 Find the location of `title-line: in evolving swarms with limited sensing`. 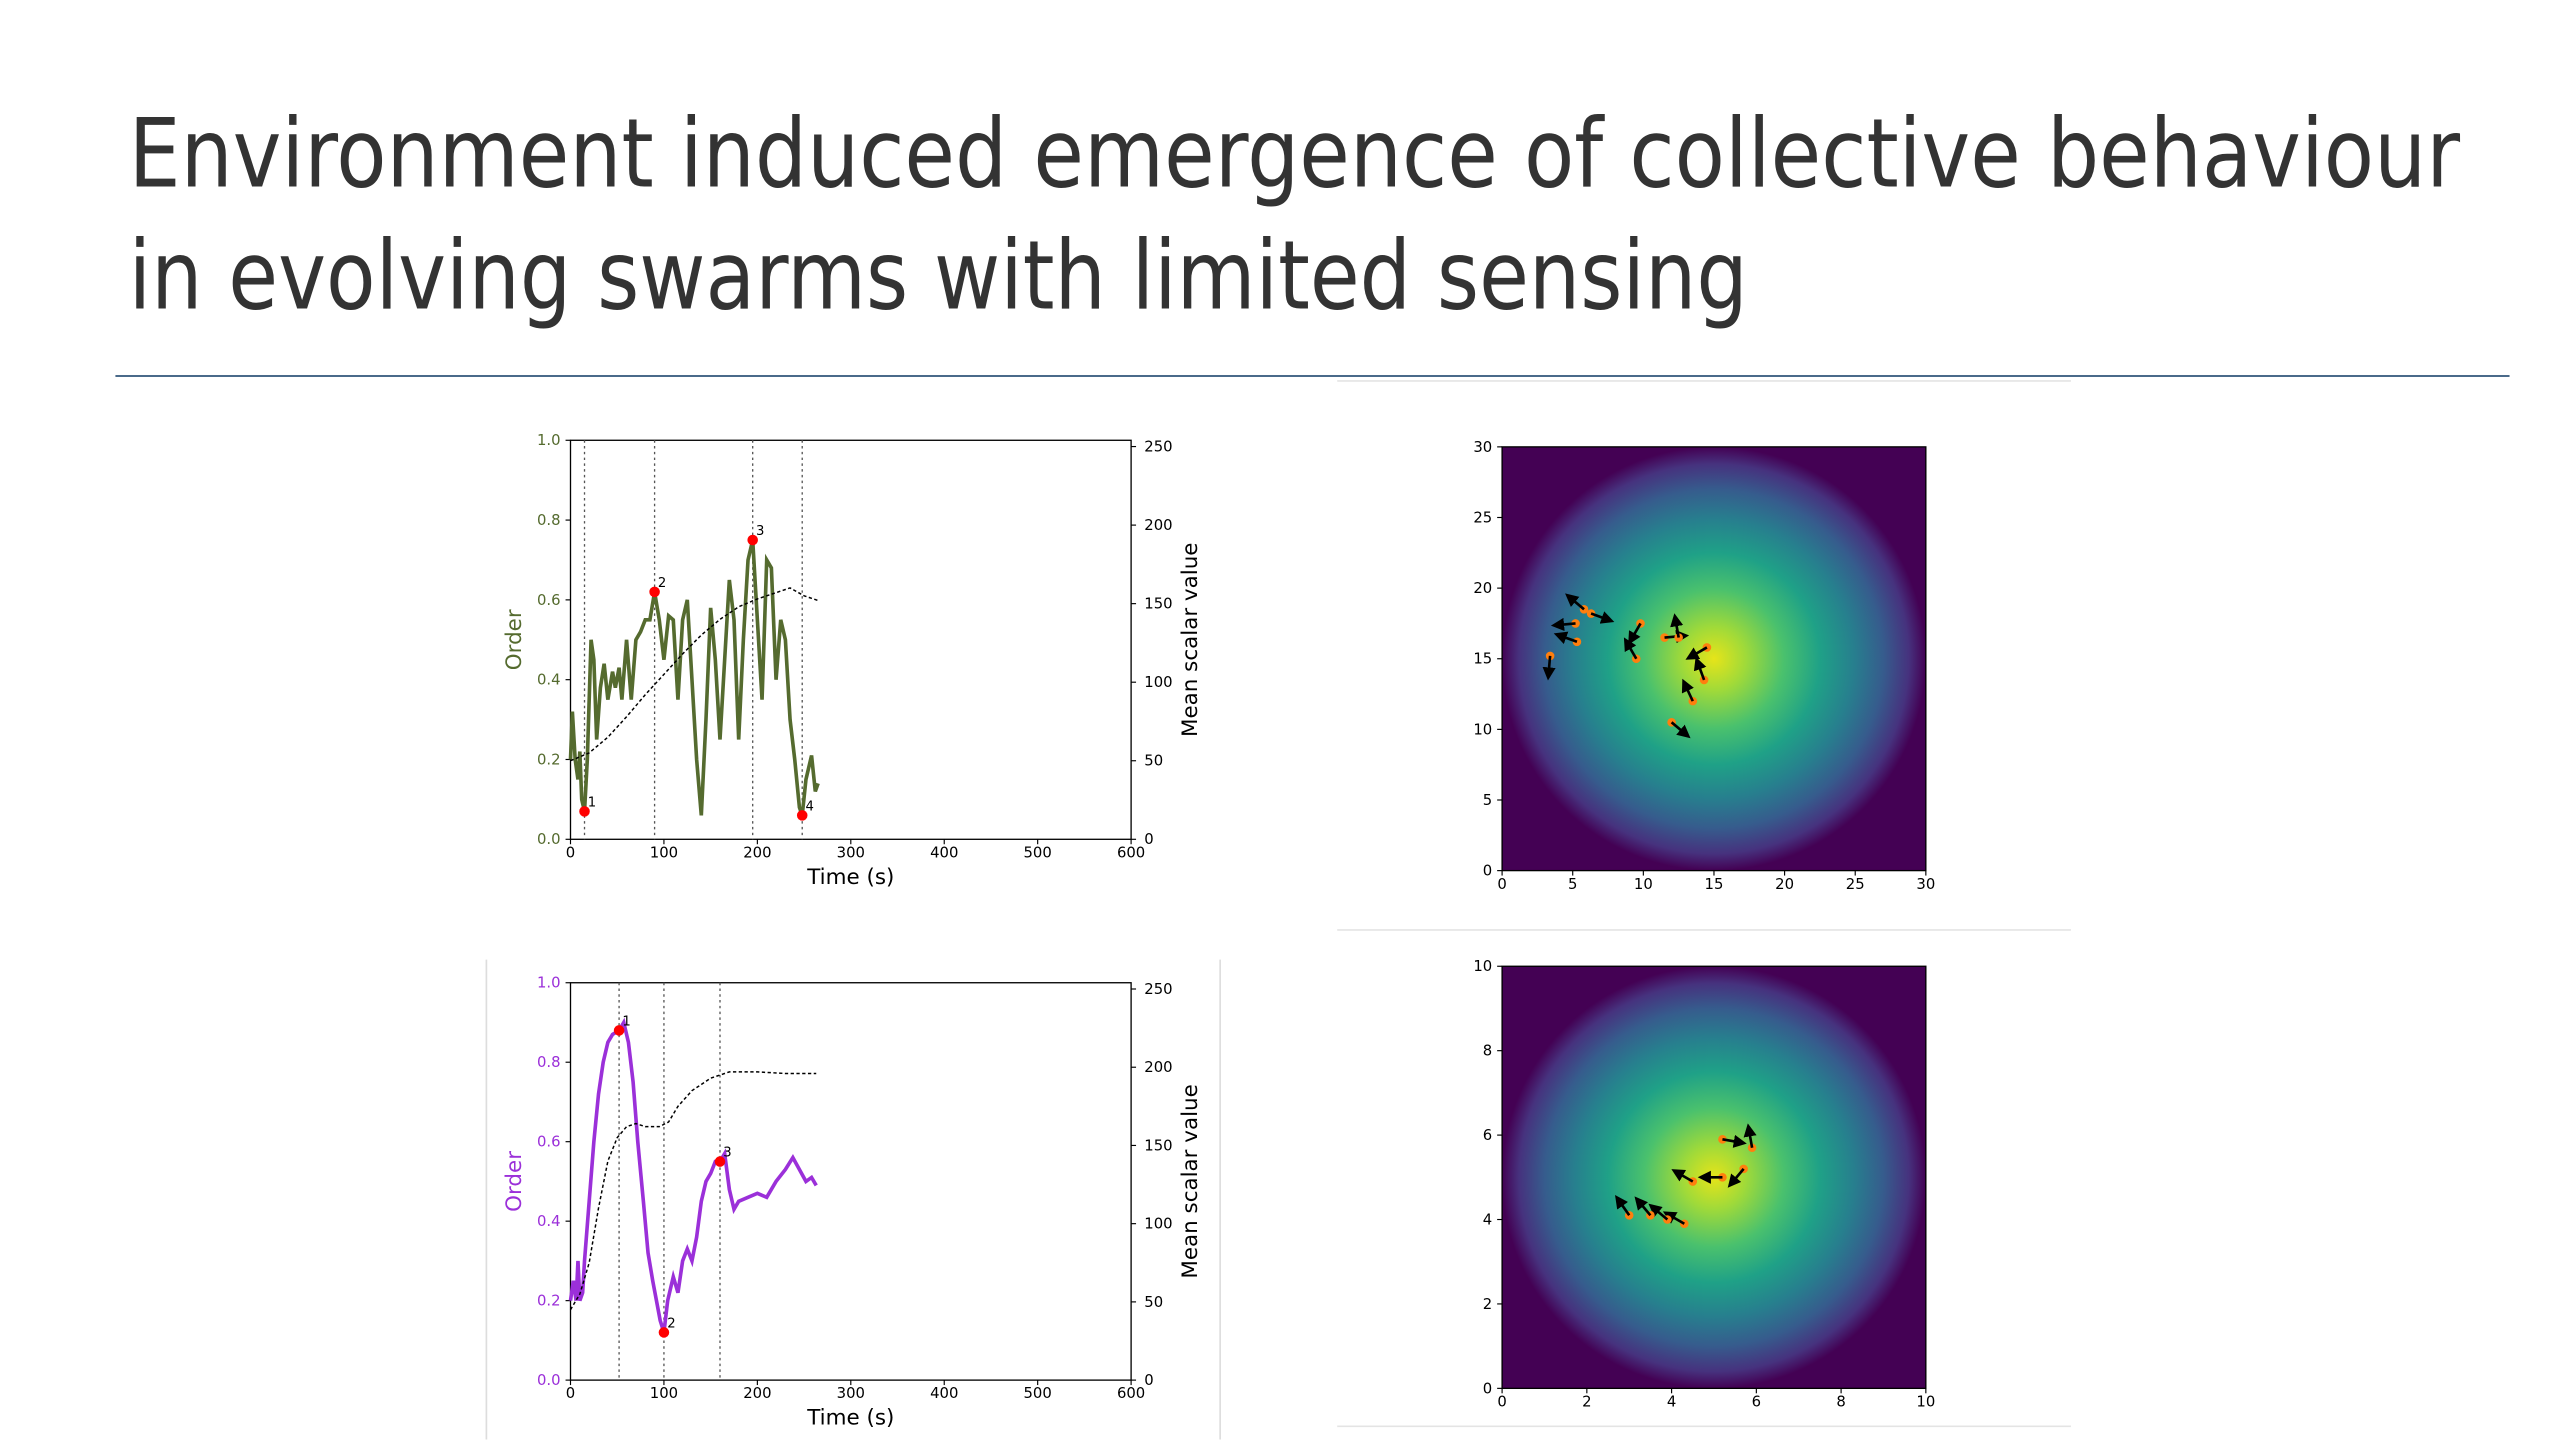

title-line: in evolving swarms with limited sensing is located at coordinates (938, 275).